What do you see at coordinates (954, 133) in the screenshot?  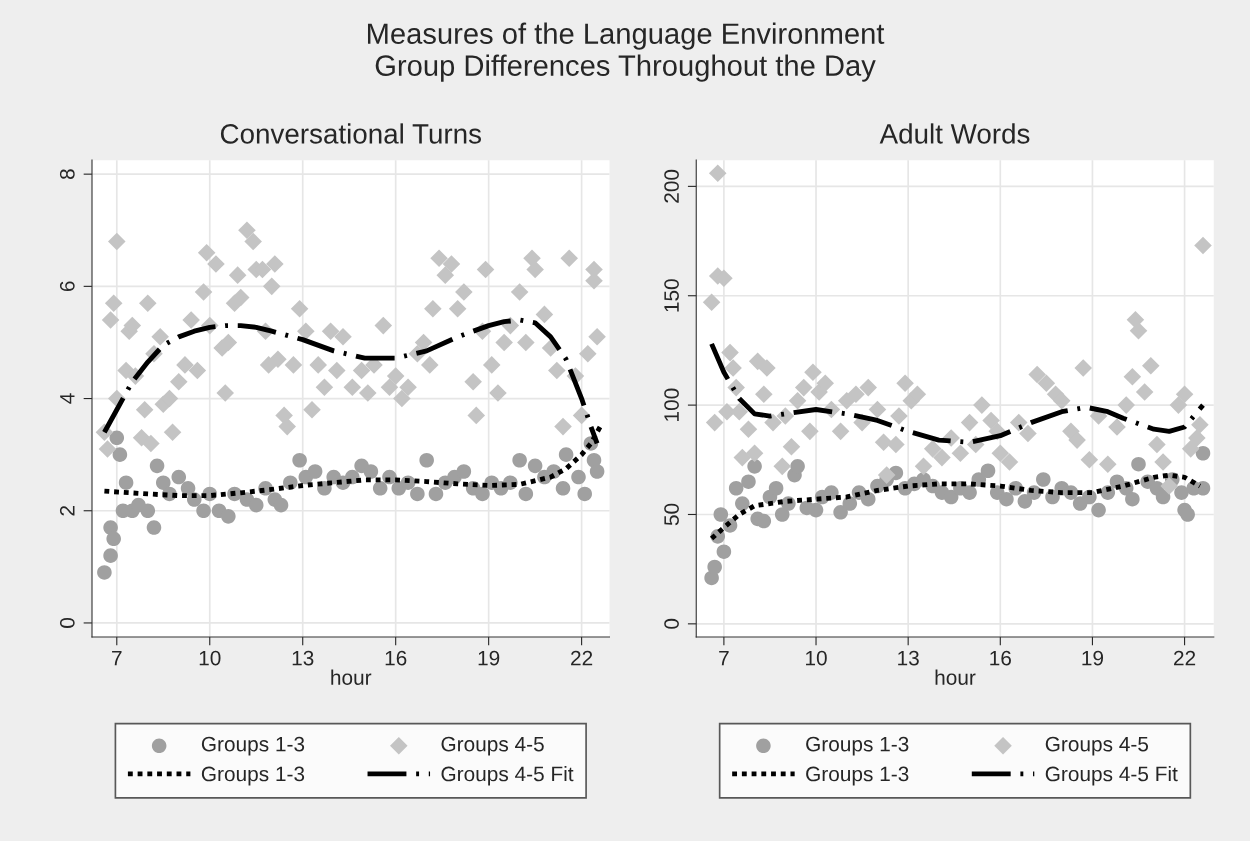 I see `chart-title: Adult Words` at bounding box center [954, 133].